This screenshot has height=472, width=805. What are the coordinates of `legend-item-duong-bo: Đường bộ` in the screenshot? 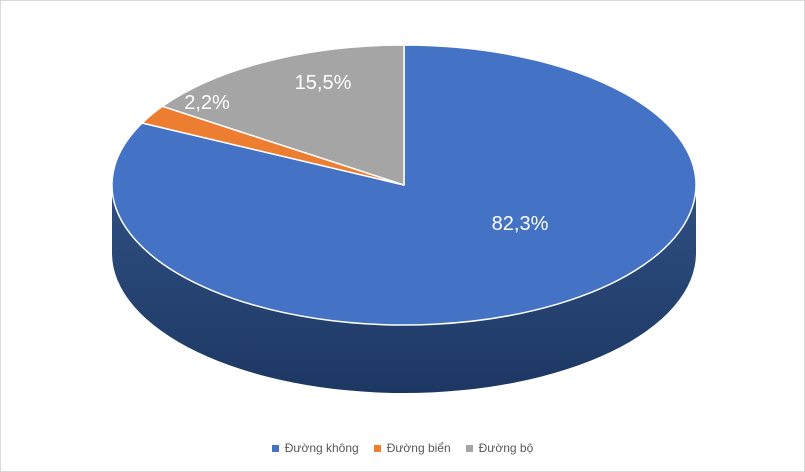 It's located at (499, 448).